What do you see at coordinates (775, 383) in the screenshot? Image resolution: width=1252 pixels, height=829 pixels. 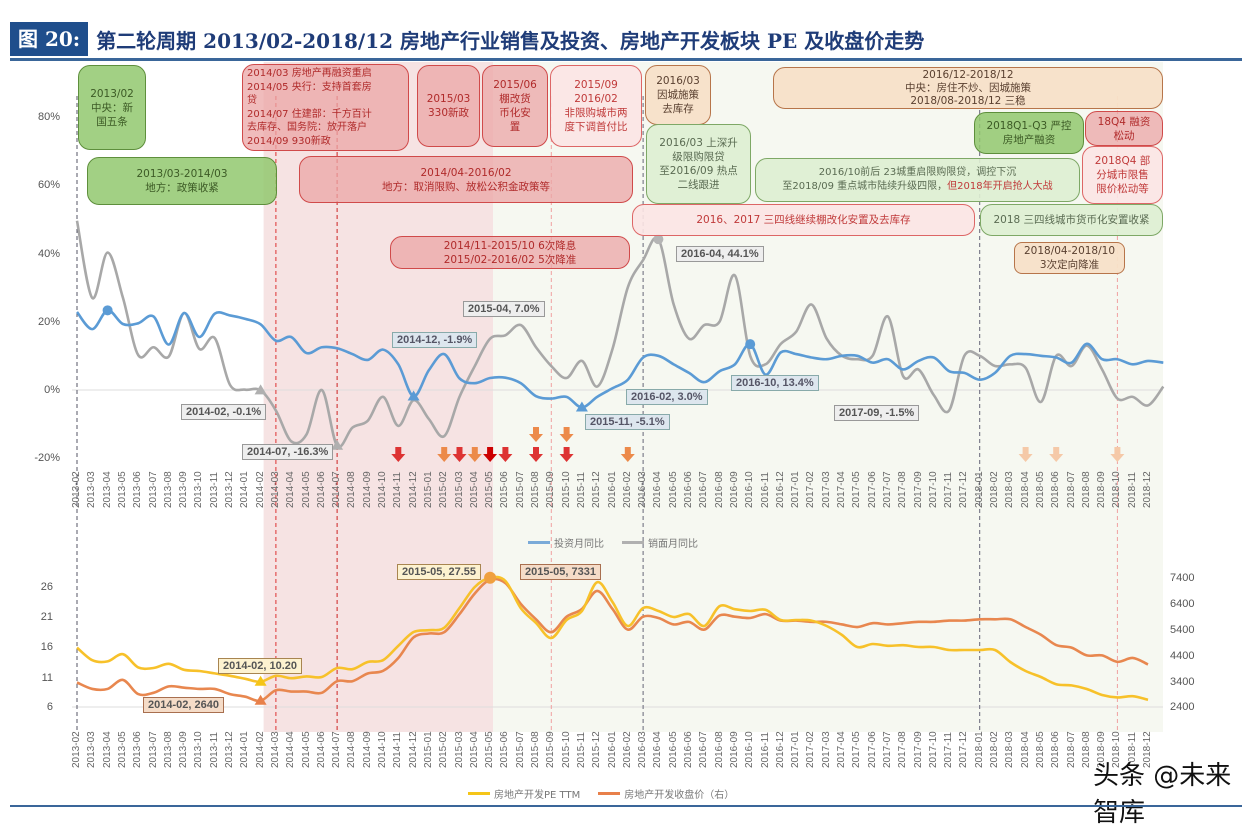 I see `point-label: 2016-10, 13.4%` at bounding box center [775, 383].